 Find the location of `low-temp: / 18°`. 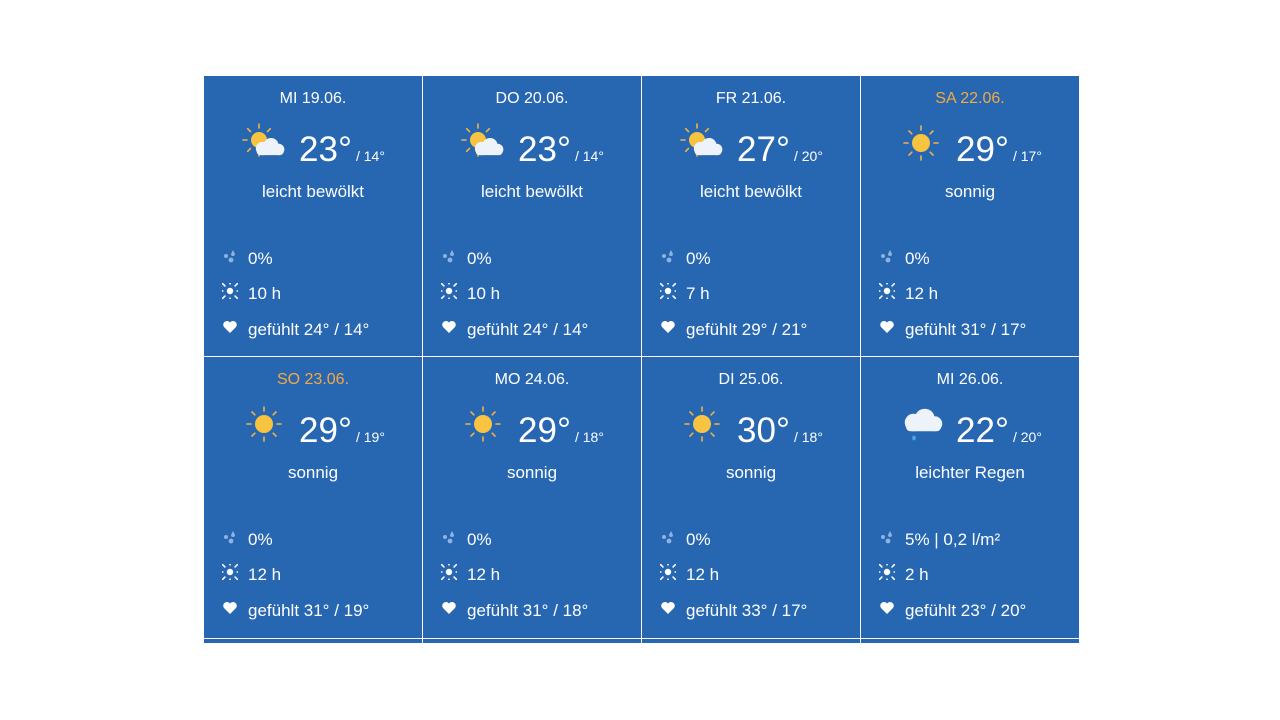

low-temp: / 18° is located at coordinates (808, 437).